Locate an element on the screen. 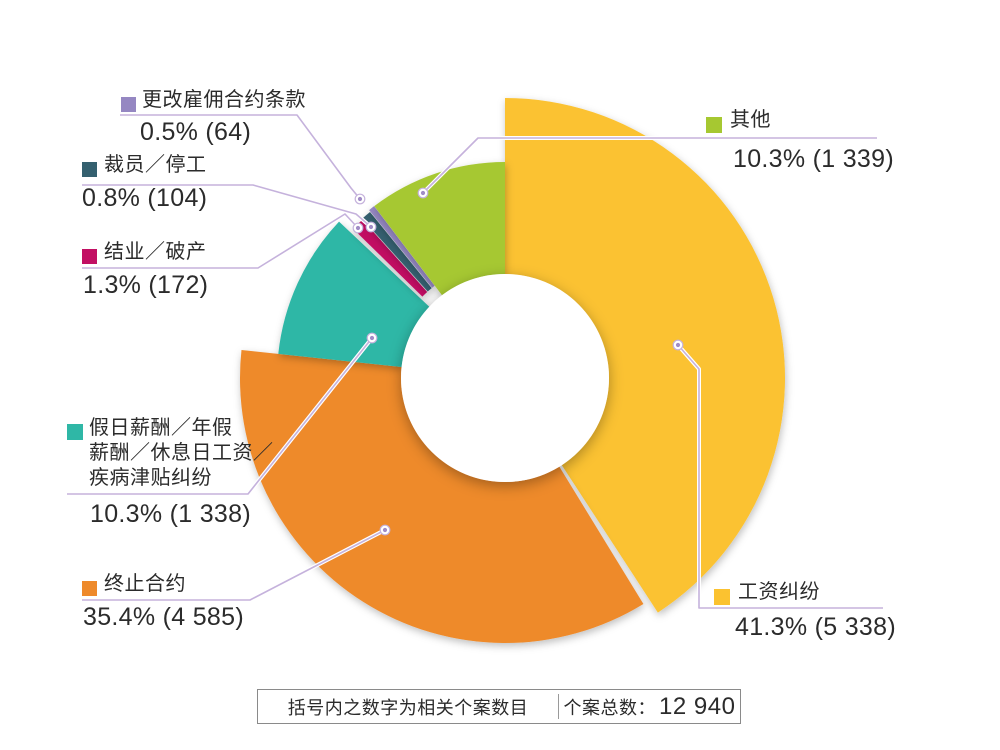  label-termination-of-contract: 终止合约 35.4% (4 585) is located at coordinates (163, 601).